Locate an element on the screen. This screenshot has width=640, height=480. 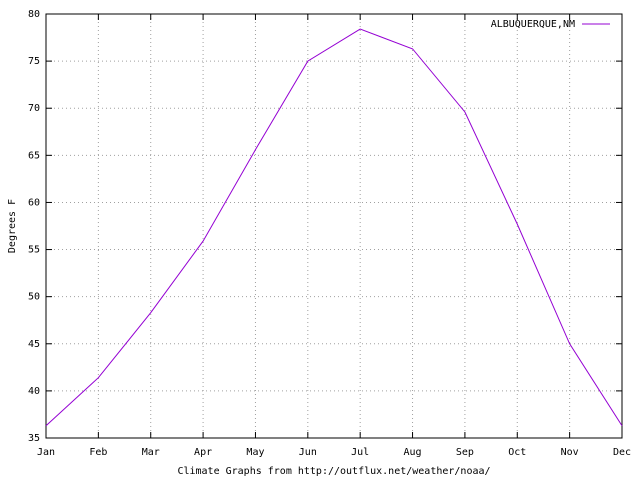
y-tick-label: 70 is located at coordinates (34, 108).